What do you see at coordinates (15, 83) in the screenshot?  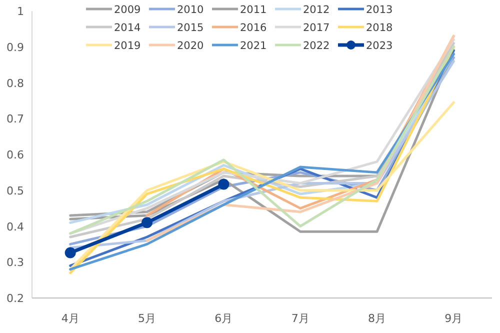 I see `y-tick-label: 0.8` at bounding box center [15, 83].